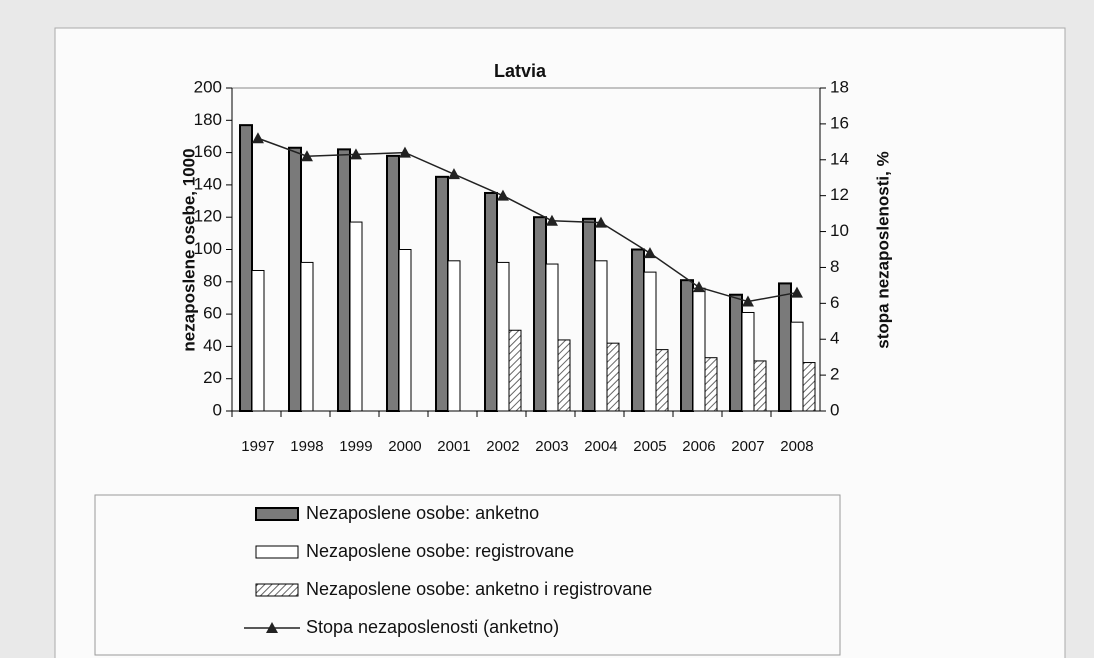  Describe the element at coordinates (422, 513) in the screenshot. I see `legend-label: Nezaposlene osobe: anketno` at that location.